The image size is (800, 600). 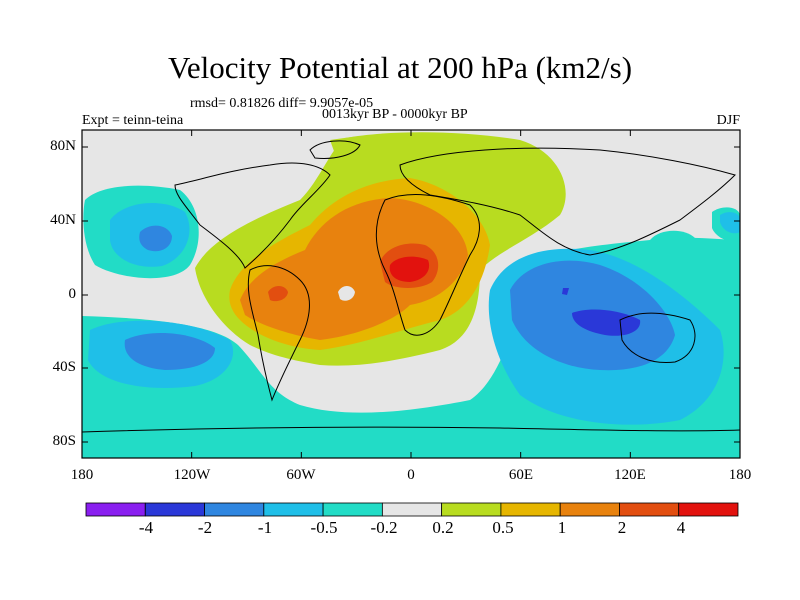 I want to click on contour-teal-ne, so click(x=673, y=249).